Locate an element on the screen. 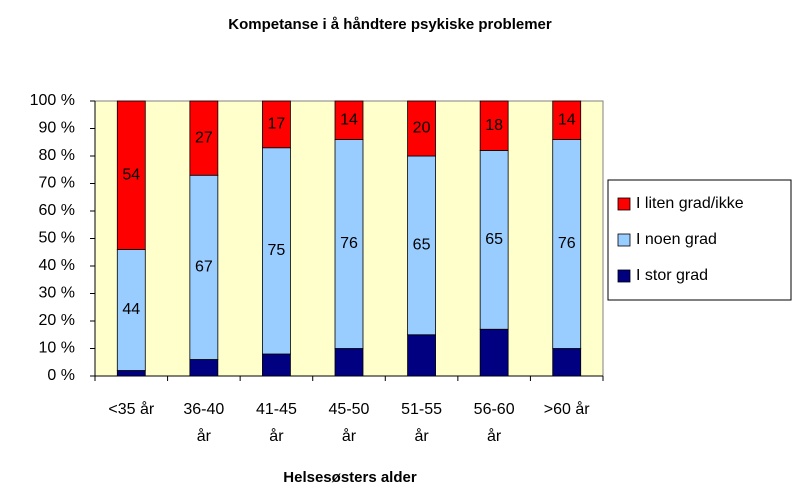 The width and height of the screenshot is (792, 488). legend-label: I stor grad is located at coordinates (672, 275).